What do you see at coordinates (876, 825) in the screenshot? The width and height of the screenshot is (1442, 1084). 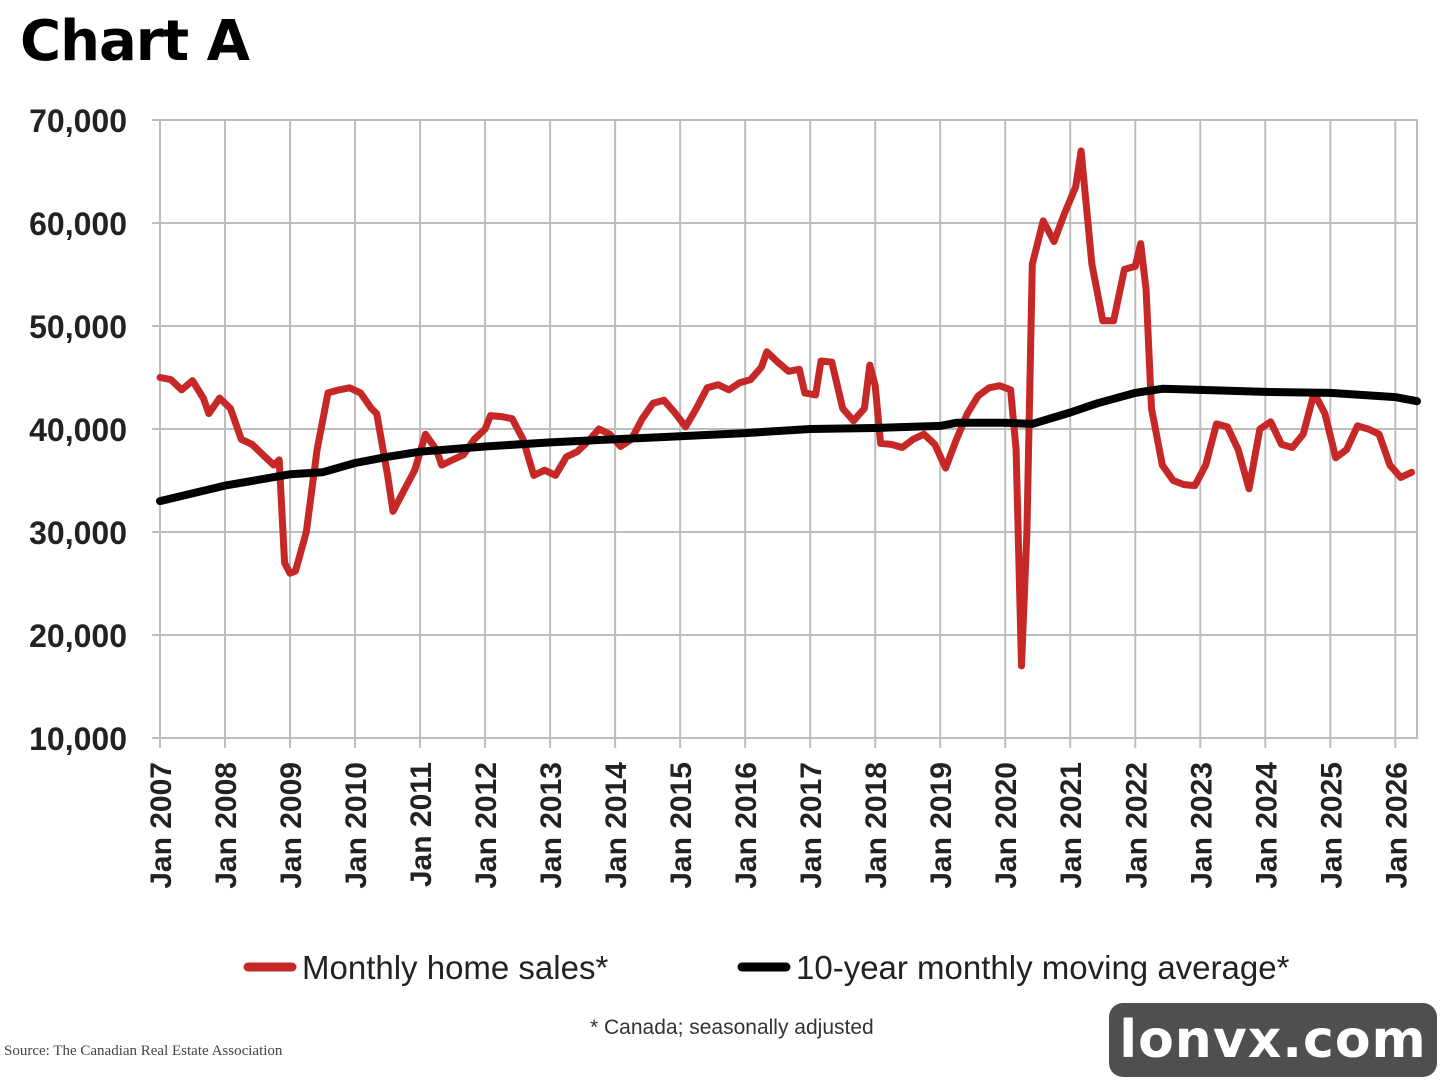 I see `x-tick-label: Jan 2018` at bounding box center [876, 825].